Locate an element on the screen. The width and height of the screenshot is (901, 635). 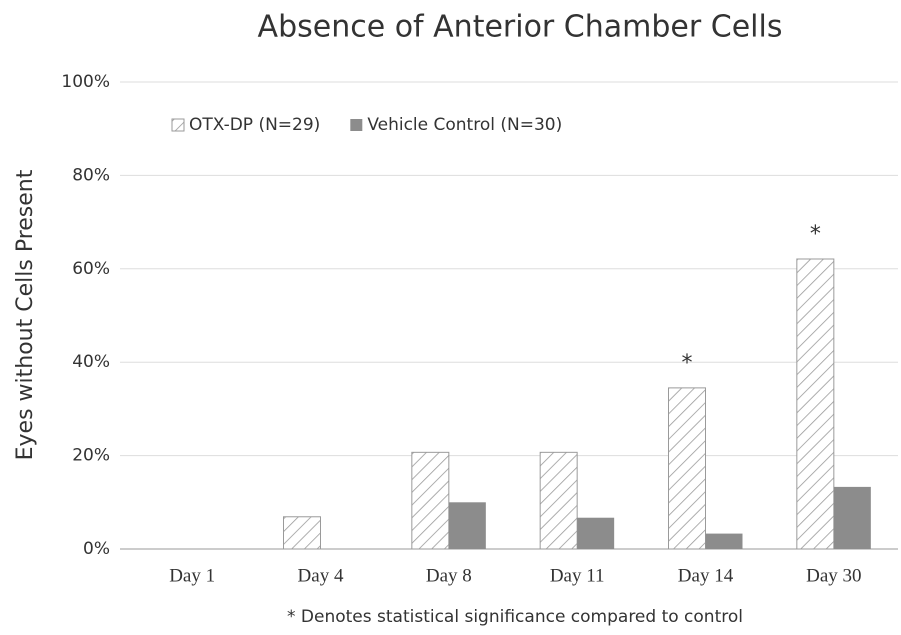
y-tick-label: 40% is located at coordinates (91, 362).